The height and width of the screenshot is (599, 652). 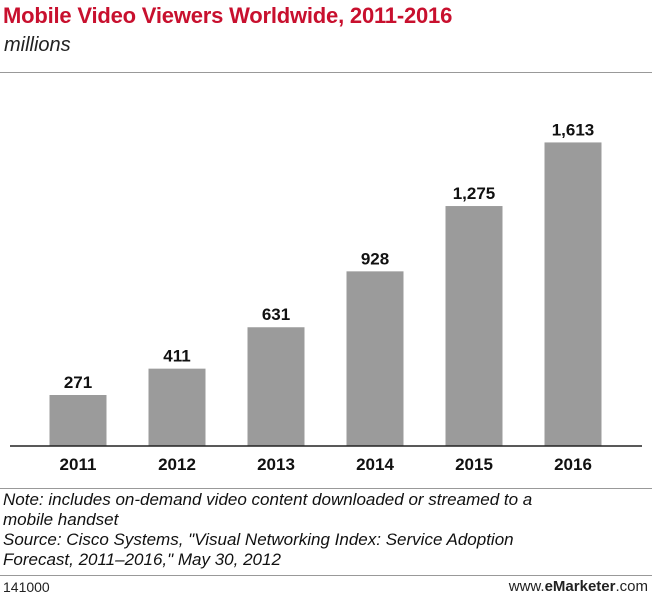 I want to click on notes-divider, so click(x=326, y=488).